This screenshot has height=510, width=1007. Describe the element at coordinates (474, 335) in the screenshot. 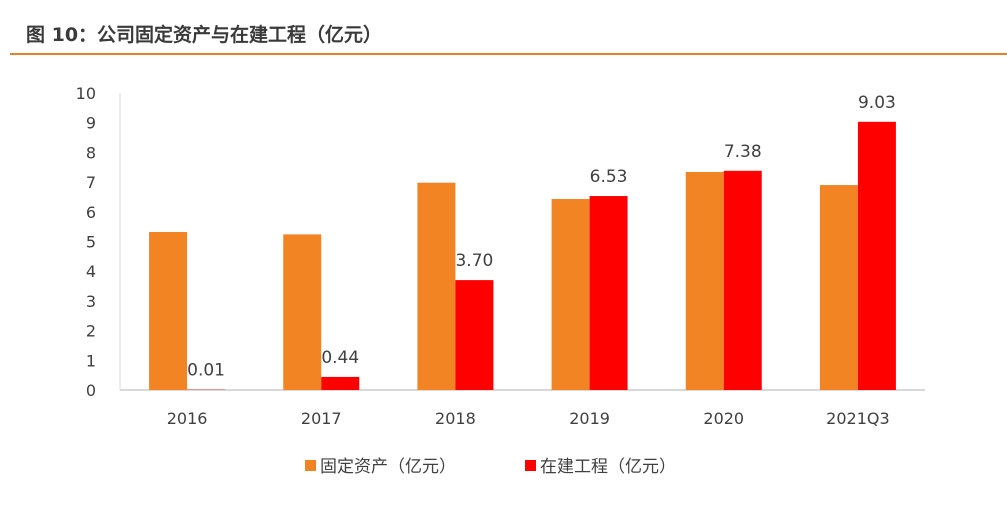

I see `bar-construction-2018` at that location.